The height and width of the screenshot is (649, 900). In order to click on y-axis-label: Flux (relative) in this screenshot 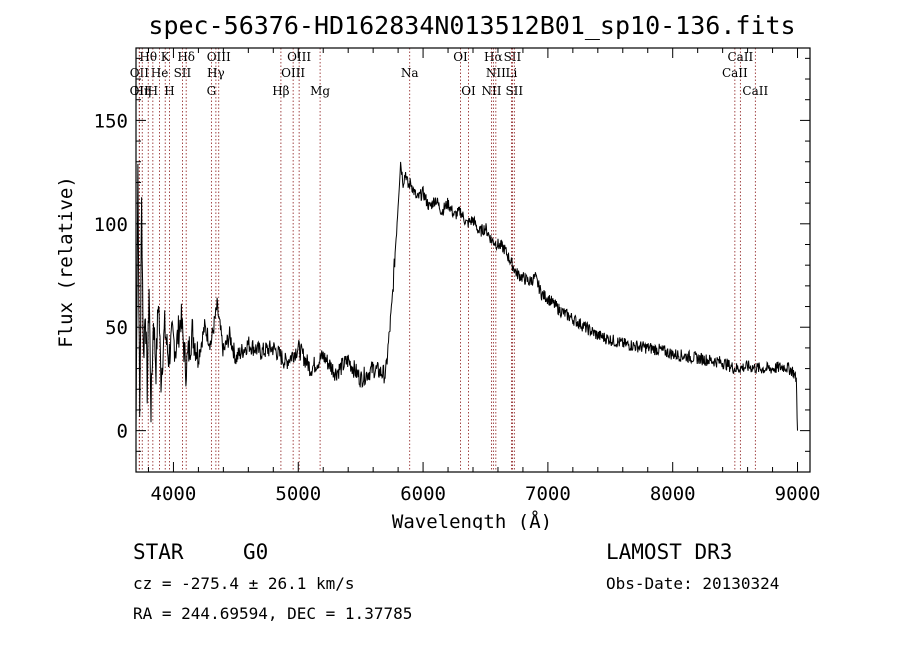, I will do `click(66, 262)`.